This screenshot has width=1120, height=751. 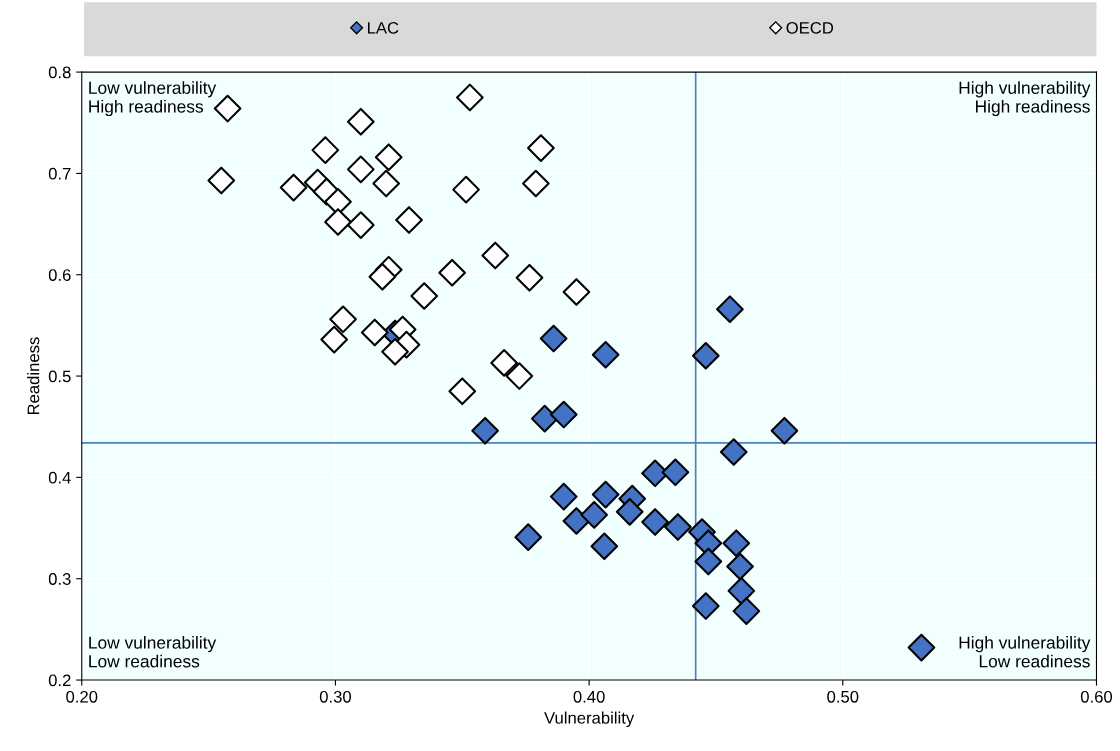 I want to click on annotation: High vulnerability High readiness, so click(x=1025, y=99).